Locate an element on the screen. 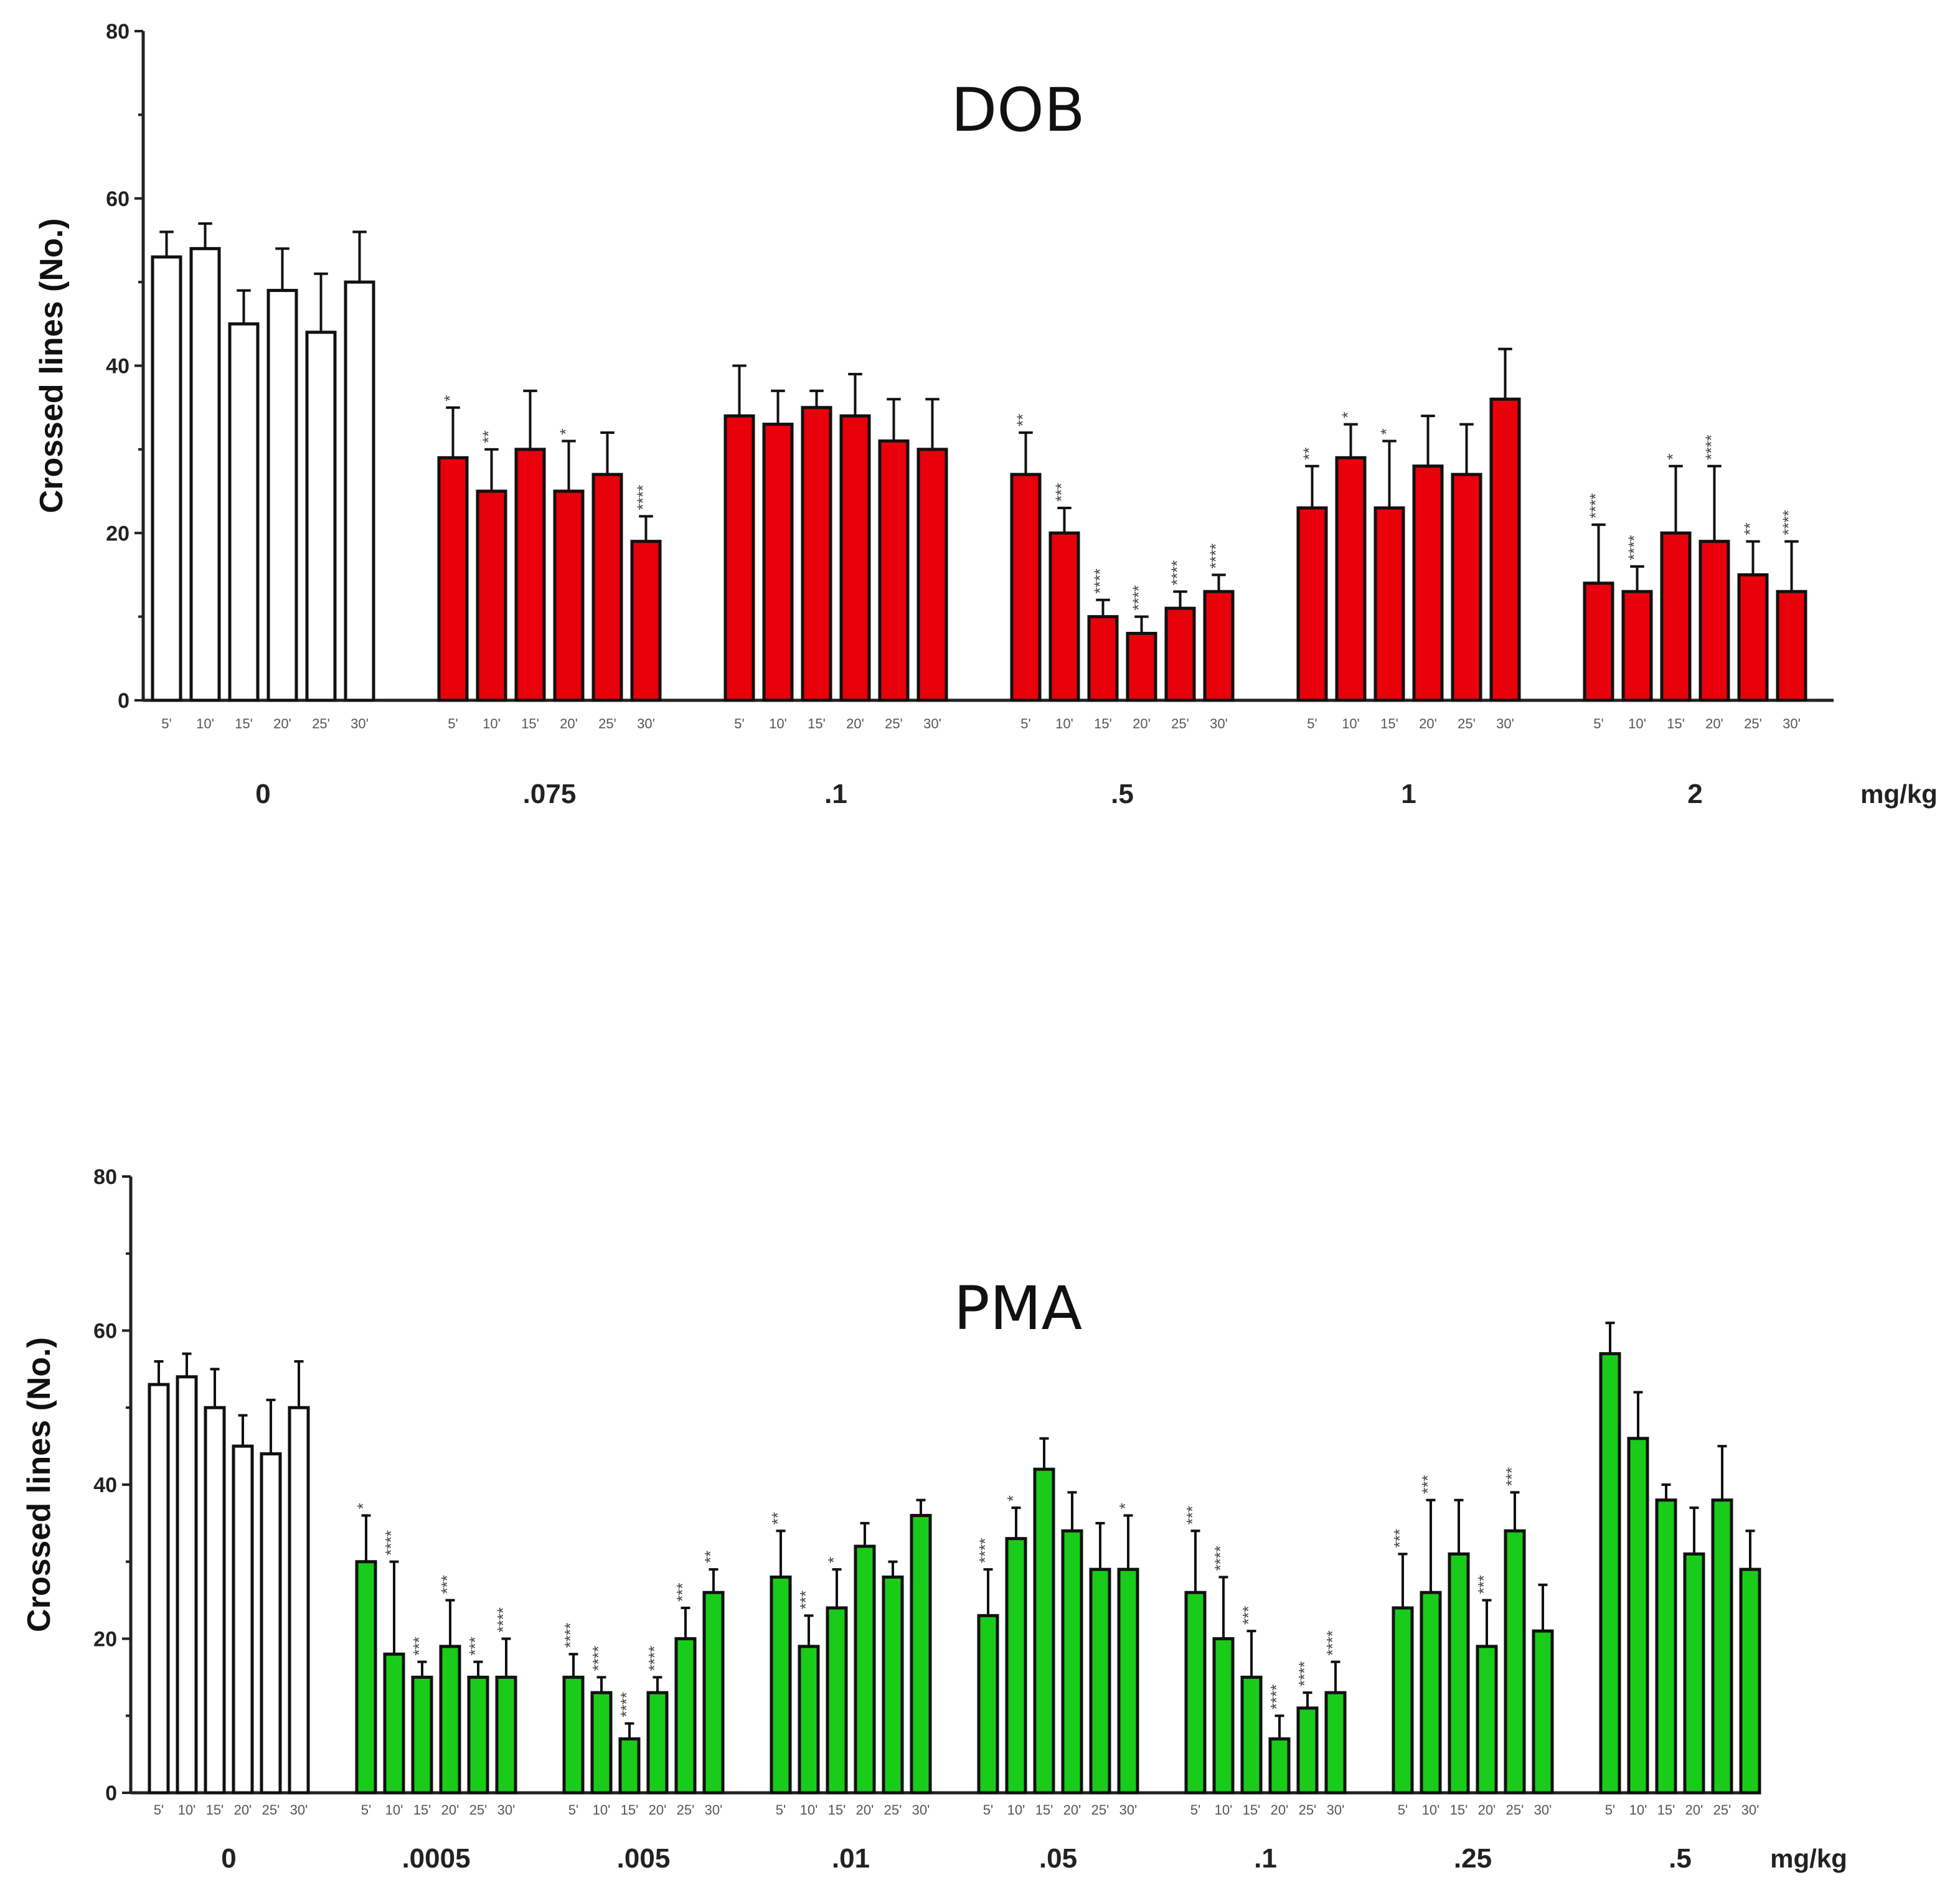  pma-y-tick-label: 80 is located at coordinates (105, 1177).